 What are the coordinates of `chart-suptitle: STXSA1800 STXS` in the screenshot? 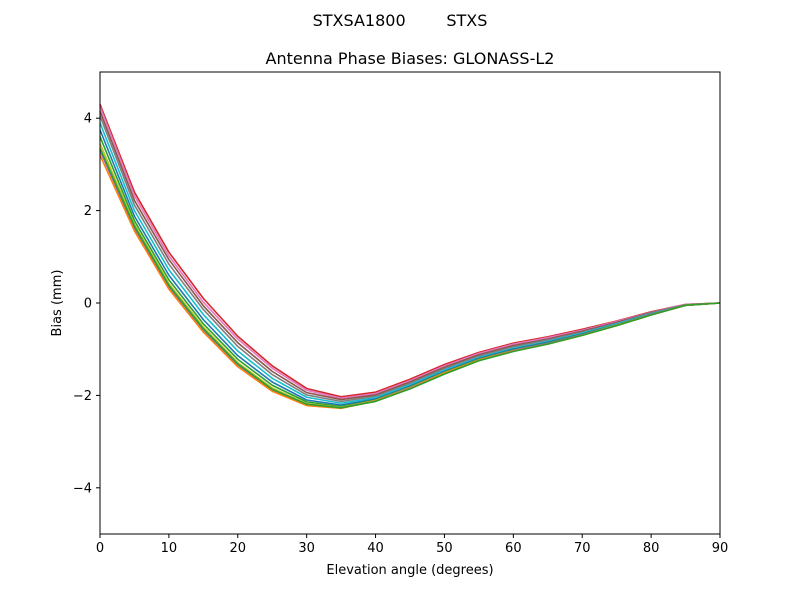 It's located at (400, 20).